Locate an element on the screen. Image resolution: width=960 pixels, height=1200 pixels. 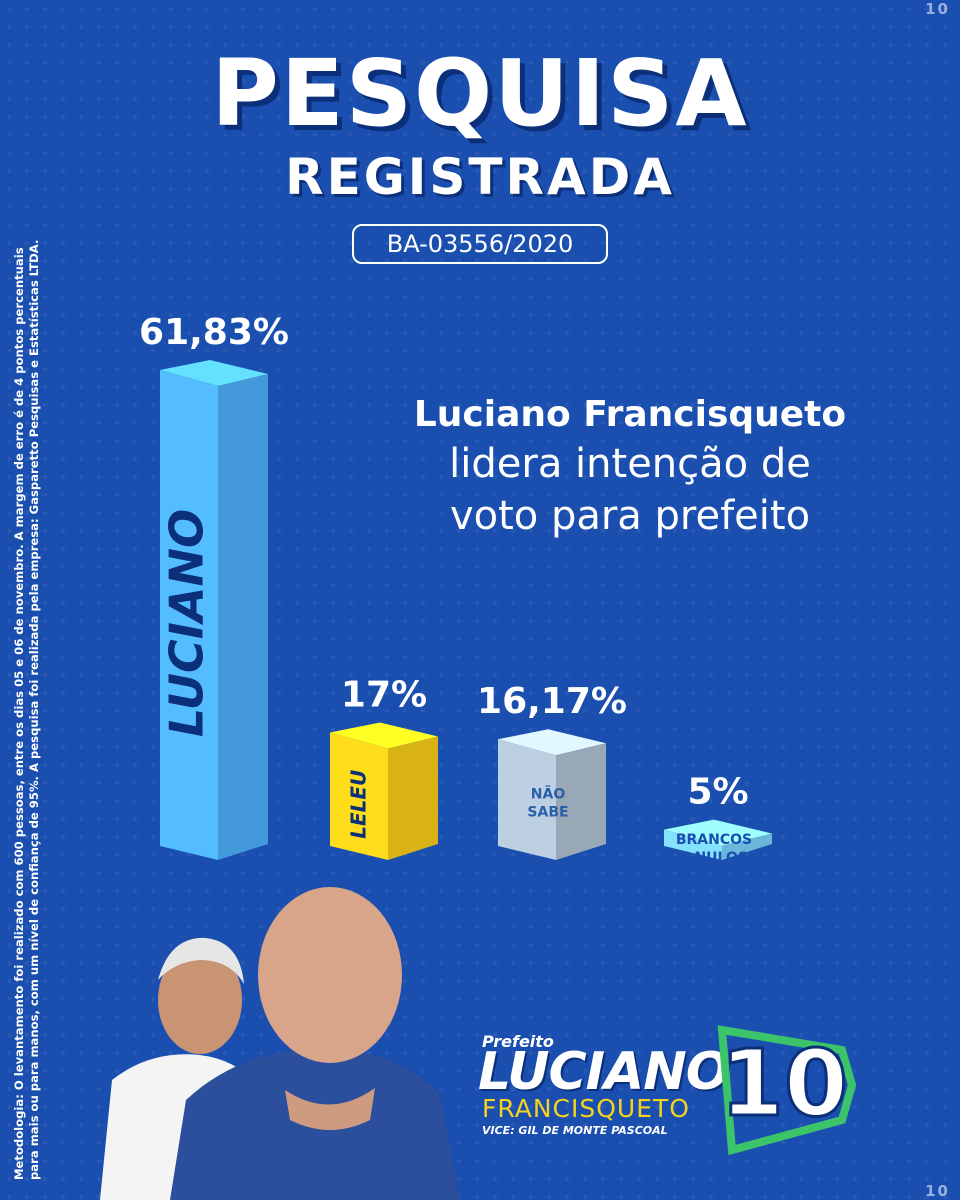
subtitle: REGISTRADA is located at coordinates (480, 177).